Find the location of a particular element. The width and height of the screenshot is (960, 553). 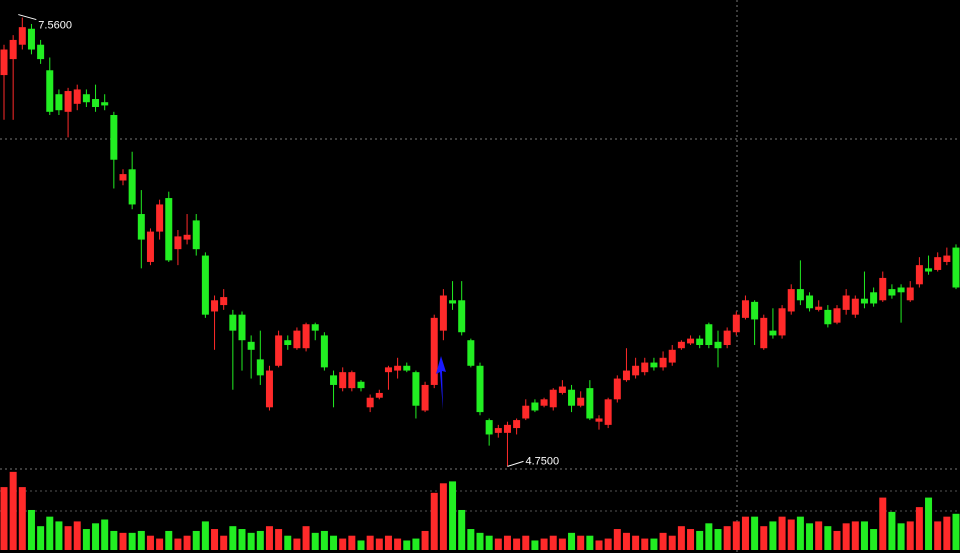

leader is located at coordinates (515, 463).